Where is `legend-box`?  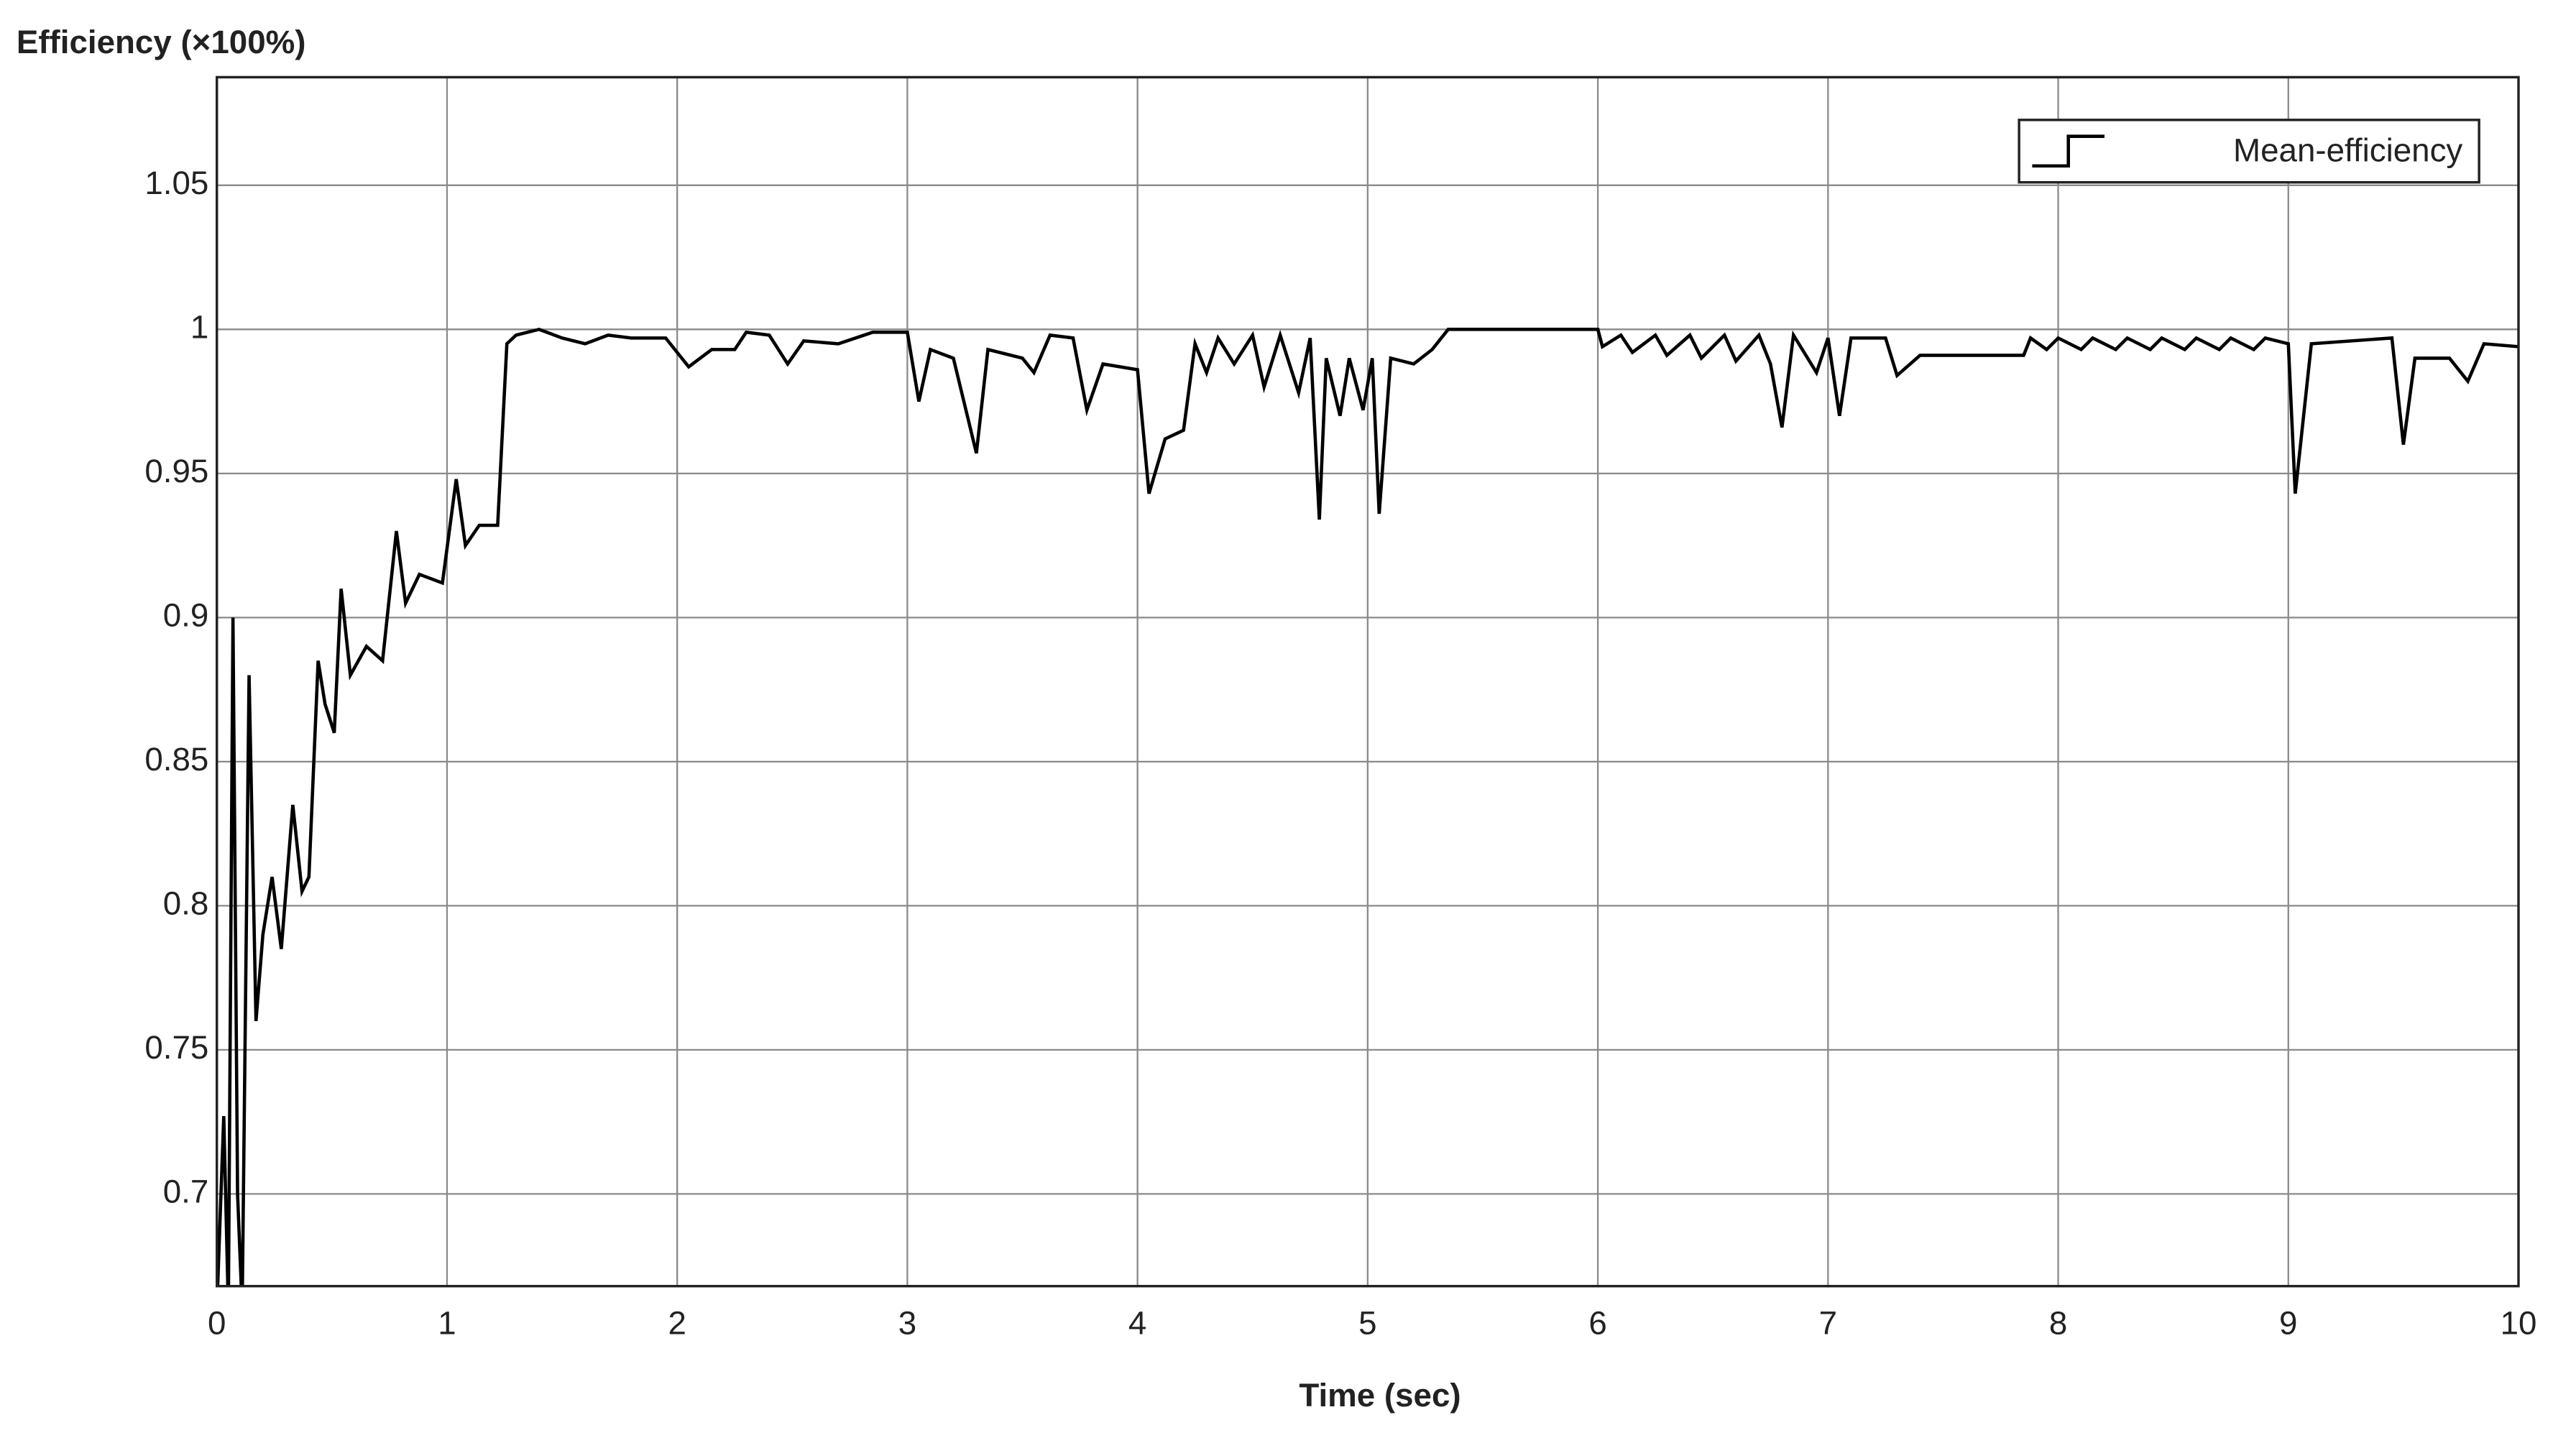
legend-box is located at coordinates (2249, 151).